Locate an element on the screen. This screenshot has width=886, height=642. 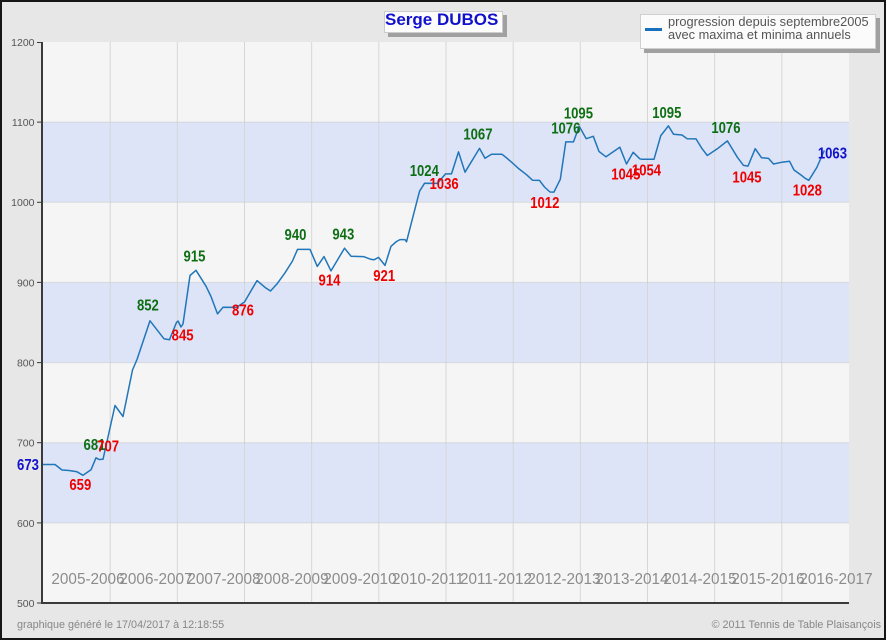
svg-text: 707 is located at coordinates (108, 446).